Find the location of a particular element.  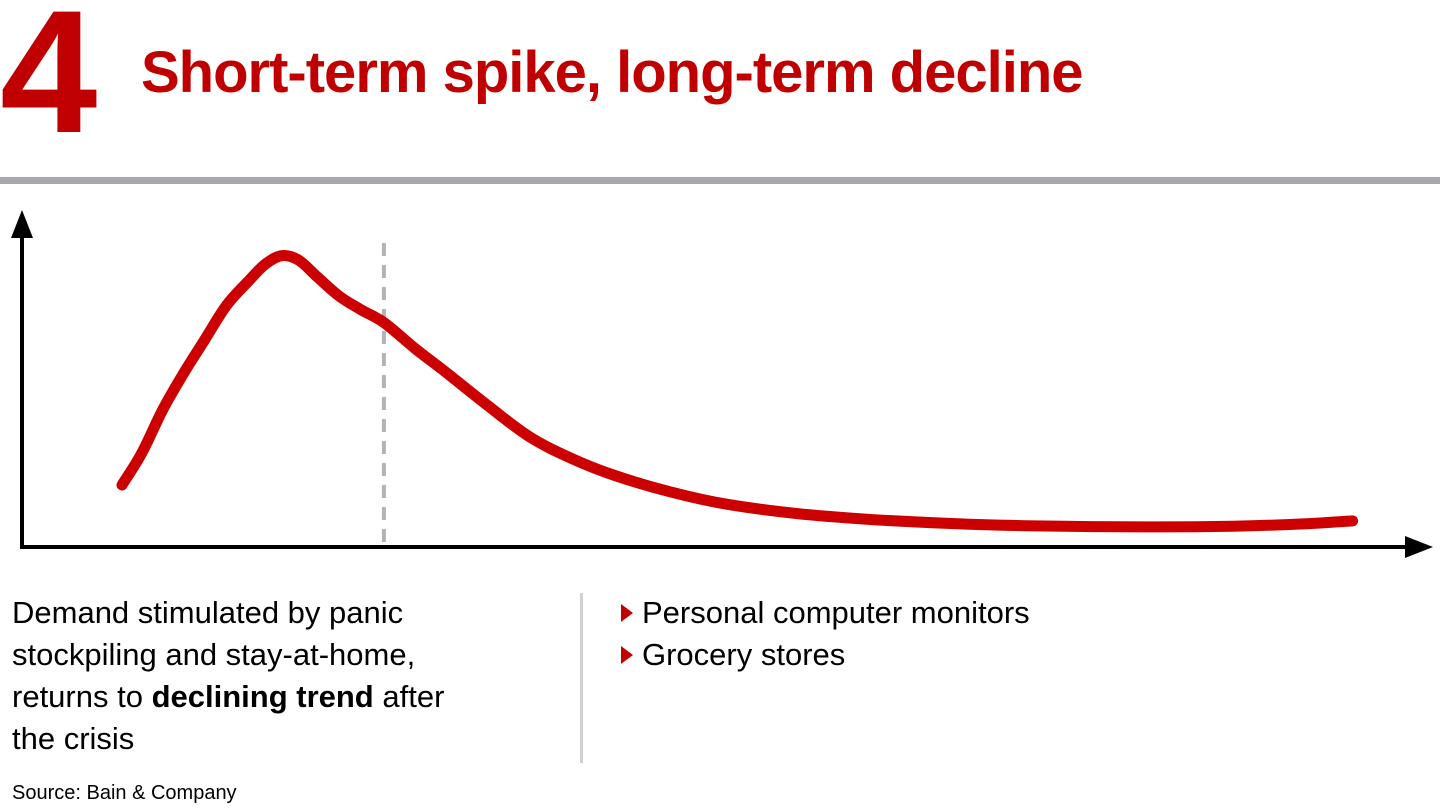

title-divider is located at coordinates (720, 180).